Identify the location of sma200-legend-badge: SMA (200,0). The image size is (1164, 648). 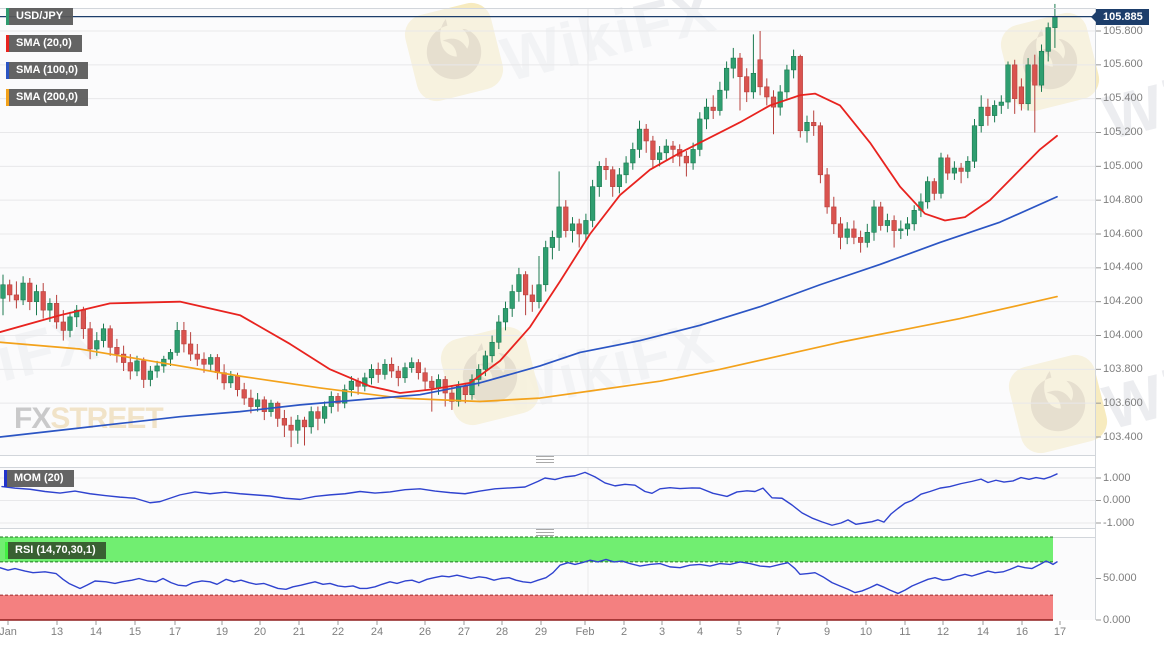
(47, 97).